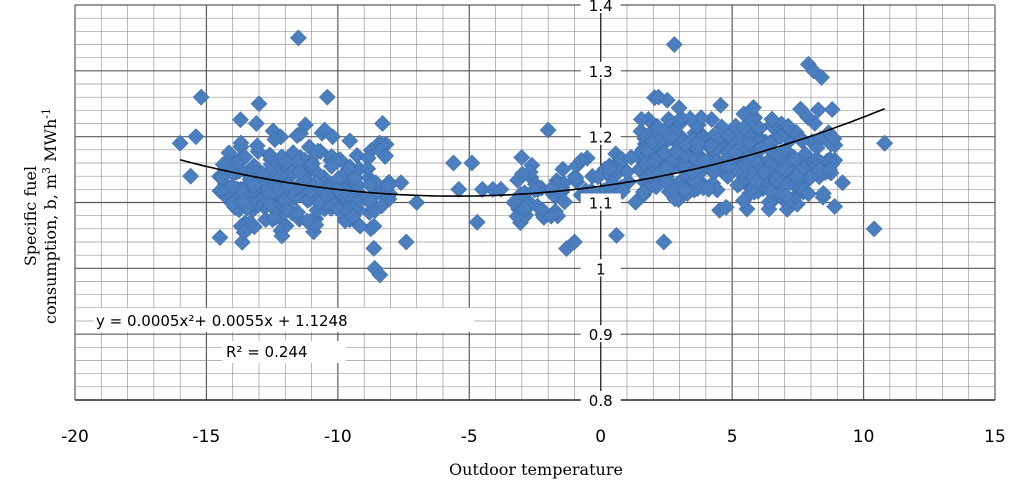 Image resolution: width=1017 pixels, height=487 pixels. What do you see at coordinates (222, 321) in the screenshot?
I see `trendline-equation: y = 0.0005x²+ 0.0055x + 1.1248` at bounding box center [222, 321].